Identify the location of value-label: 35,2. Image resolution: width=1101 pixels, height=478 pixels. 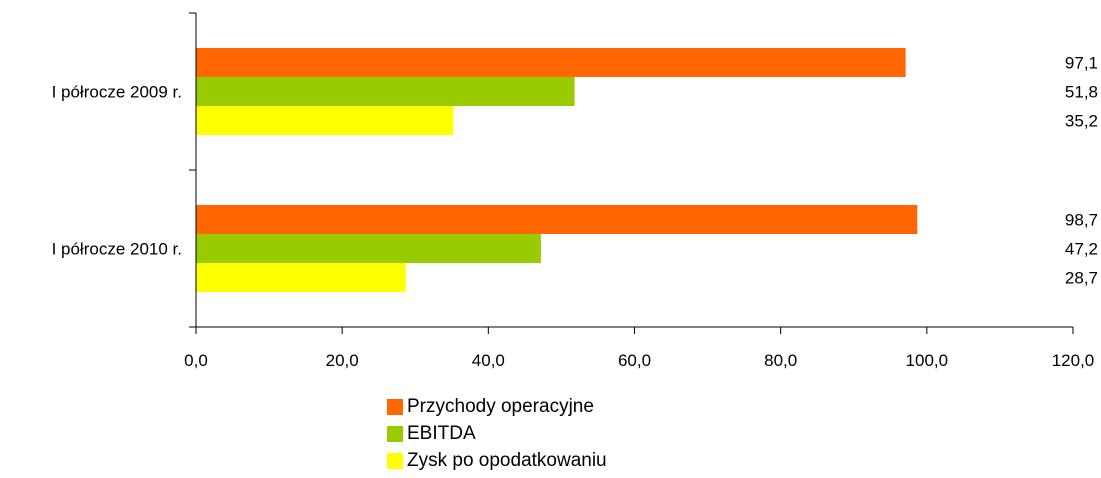
(1081, 121).